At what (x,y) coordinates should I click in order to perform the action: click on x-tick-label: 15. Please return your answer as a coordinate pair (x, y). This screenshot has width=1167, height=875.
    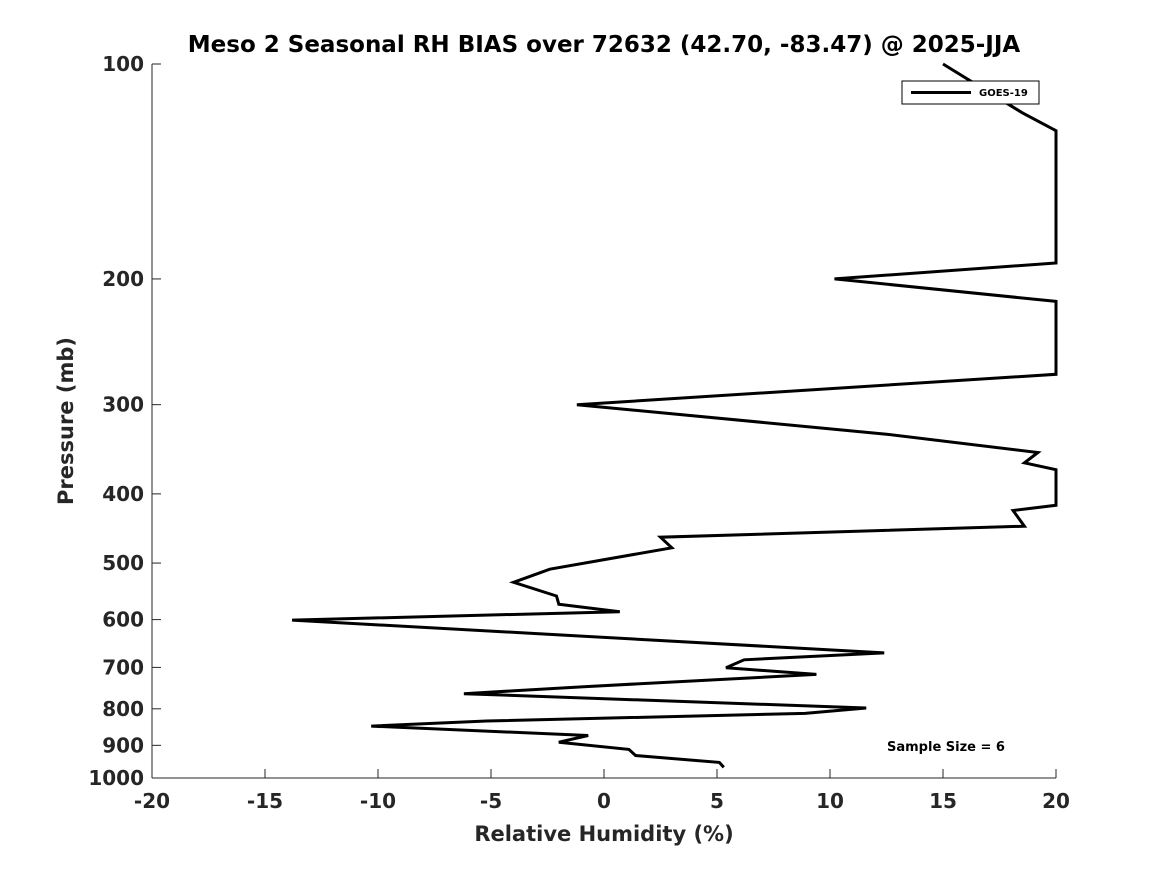
    Looking at the image, I should click on (943, 801).